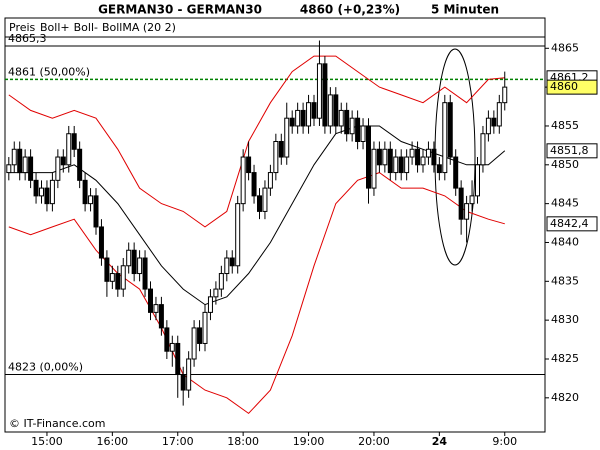 The image size is (600, 450). What do you see at coordinates (565, 125) in the screenshot?
I see `y-tick-label: 4855` at bounding box center [565, 125].